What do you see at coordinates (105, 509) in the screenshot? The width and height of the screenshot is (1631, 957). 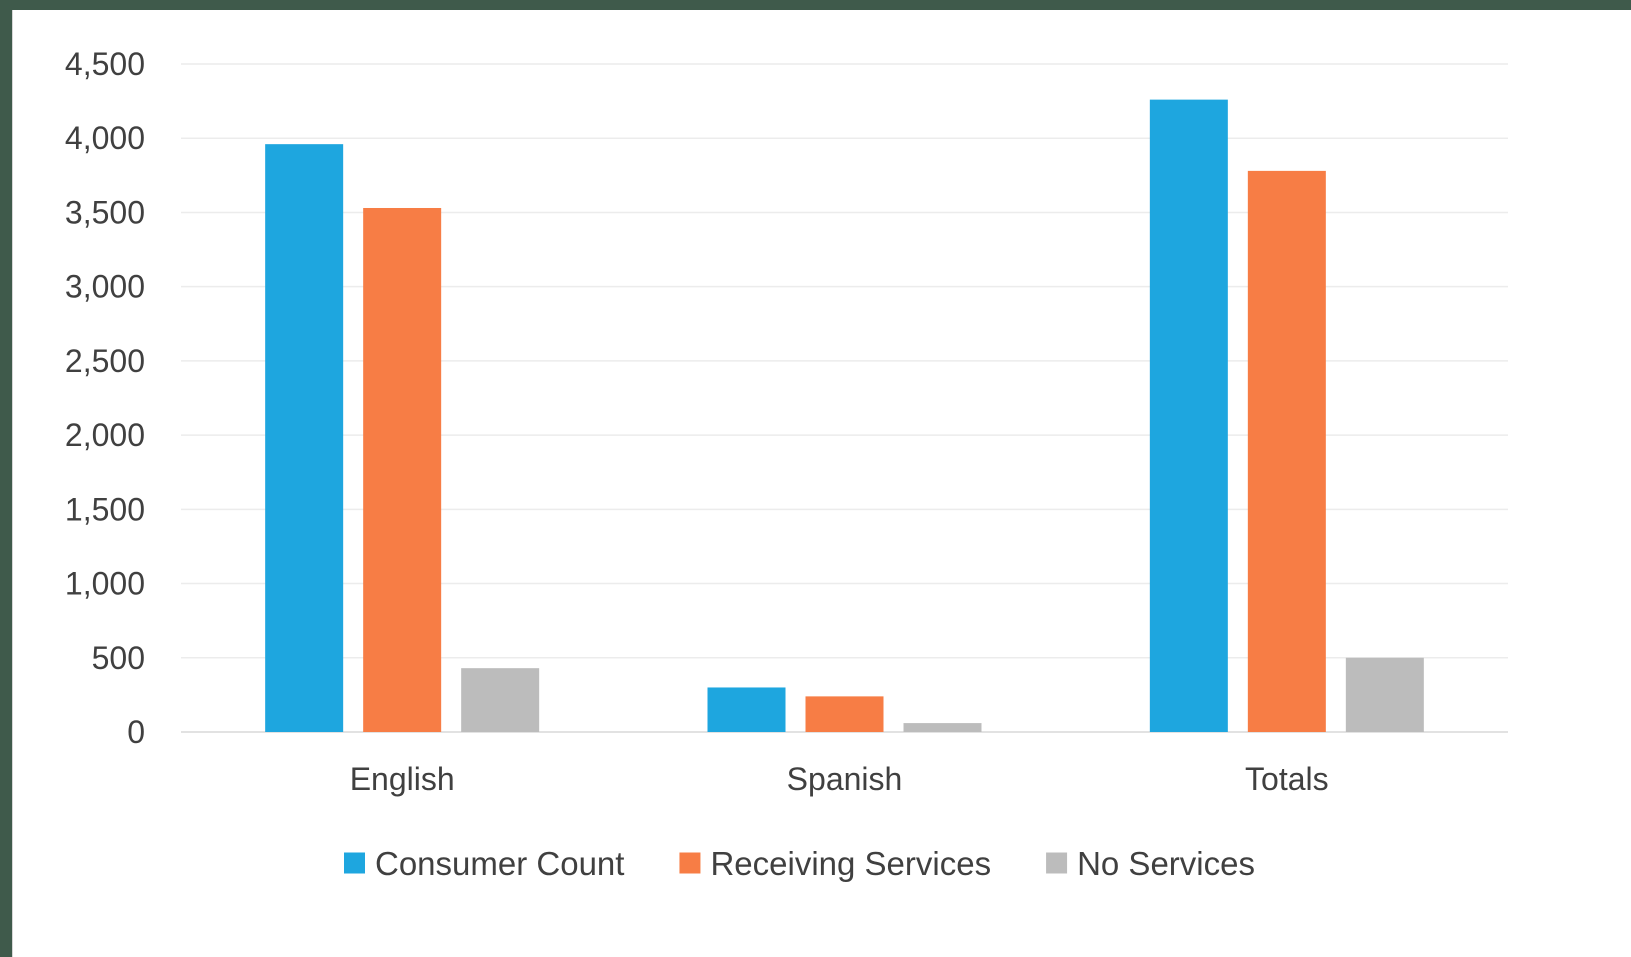 I see `y-tick-label: 1,500` at bounding box center [105, 509].